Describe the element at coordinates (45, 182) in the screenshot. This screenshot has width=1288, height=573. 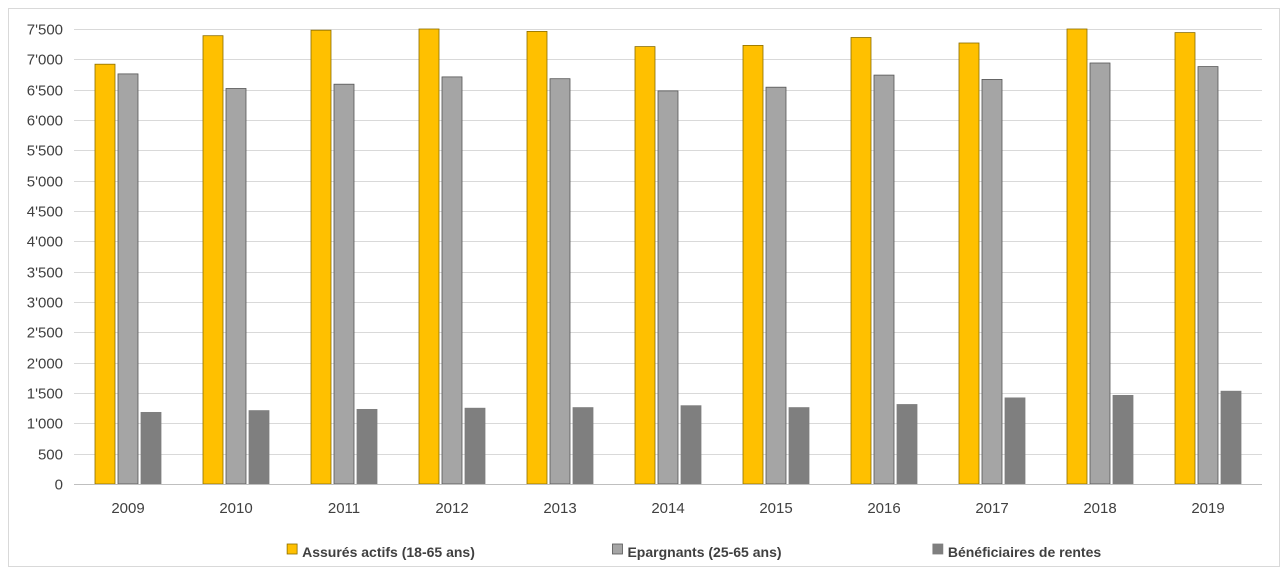
I see `y-tick-label: 5'000` at that location.